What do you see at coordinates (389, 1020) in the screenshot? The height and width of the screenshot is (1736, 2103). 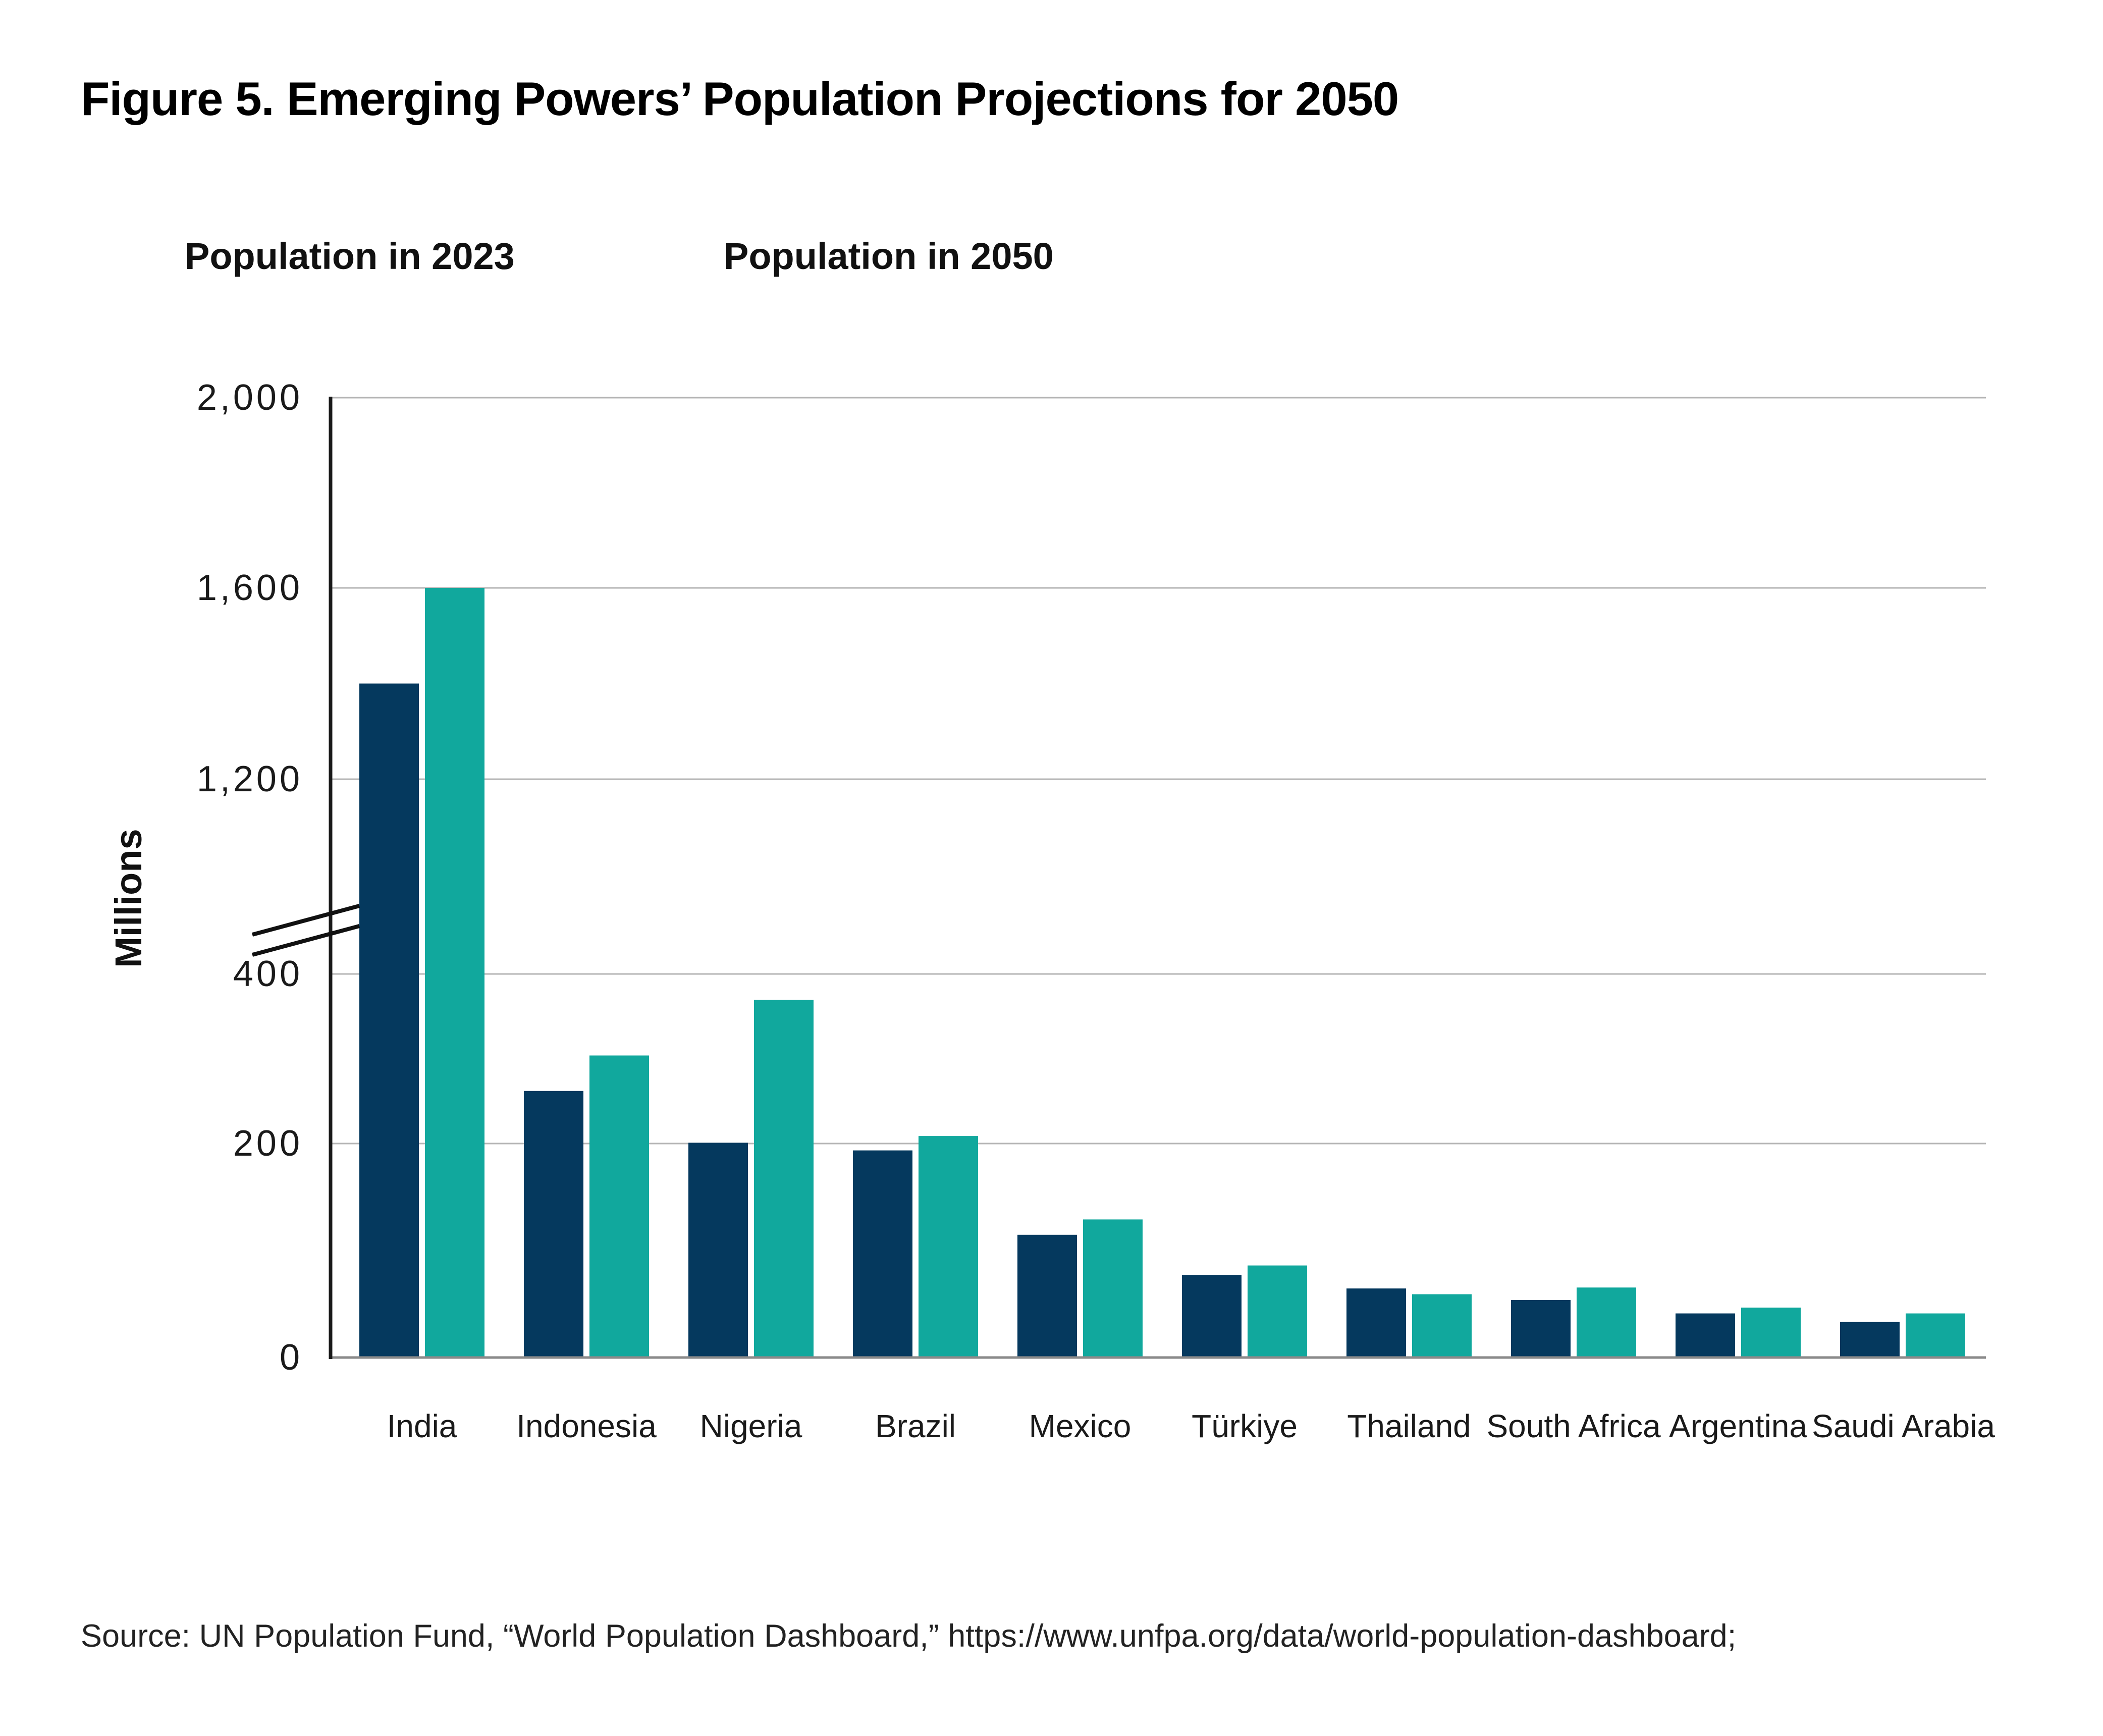 I see `bar-india-2023` at bounding box center [389, 1020].